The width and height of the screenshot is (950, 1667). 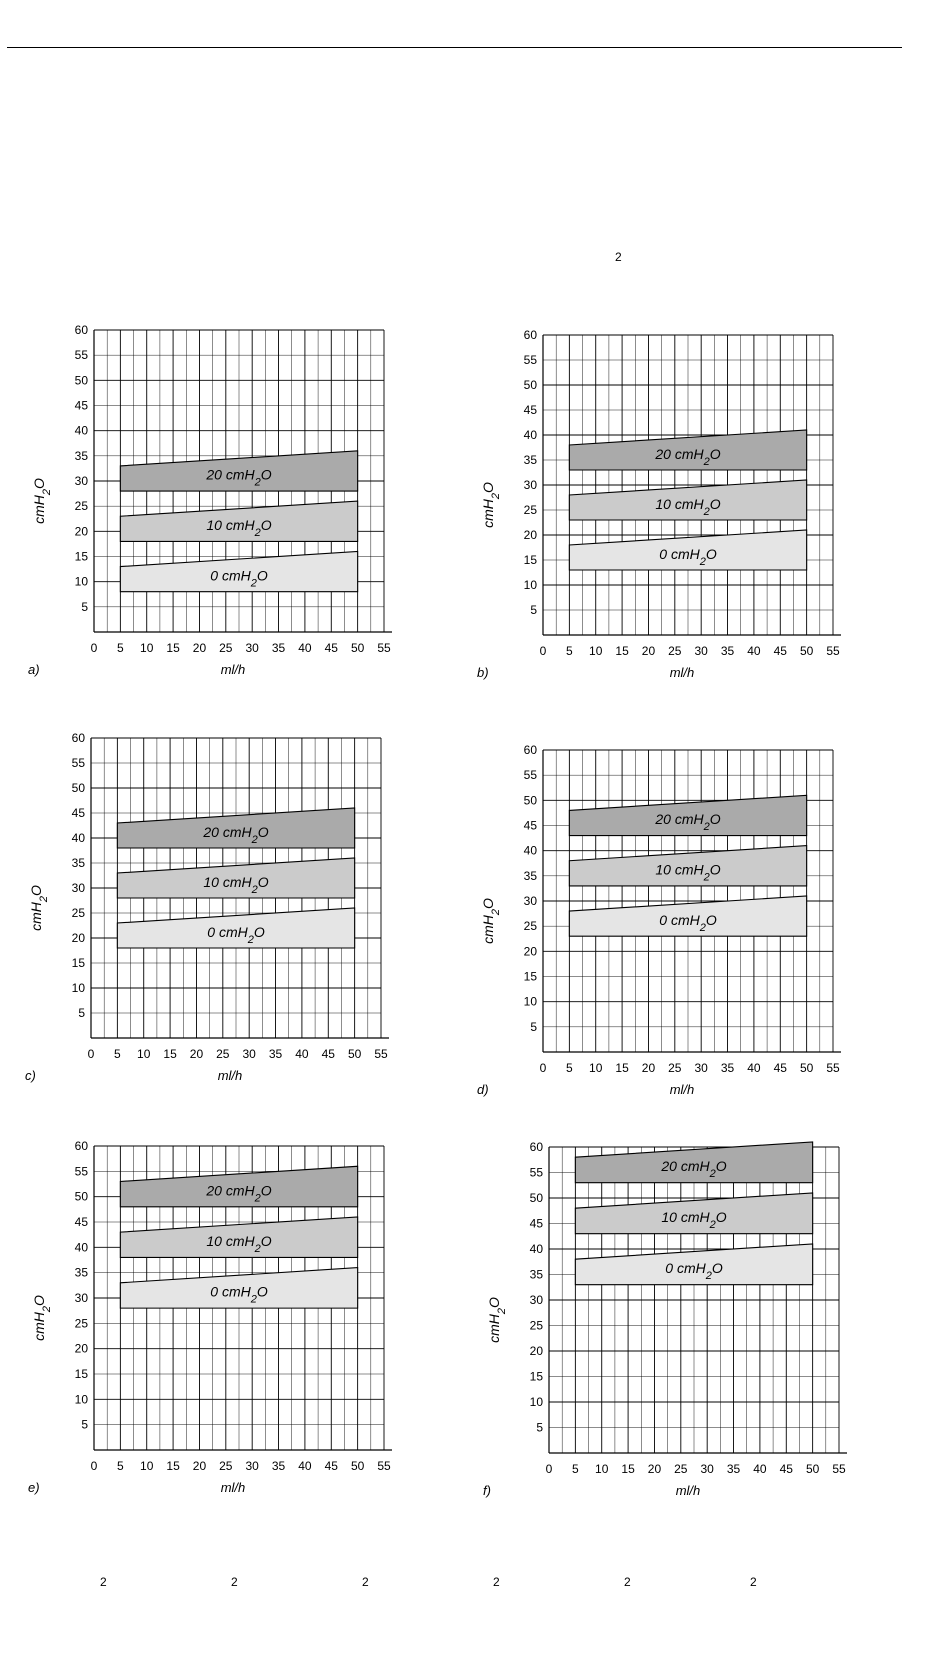 I want to click on panel-label: c), so click(x=30, y=1075).